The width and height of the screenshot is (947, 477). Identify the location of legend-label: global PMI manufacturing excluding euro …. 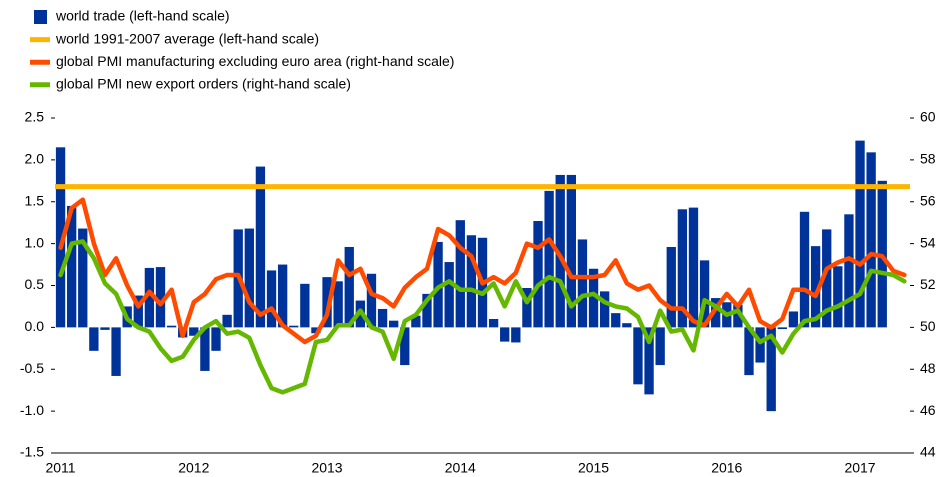
(255, 61).